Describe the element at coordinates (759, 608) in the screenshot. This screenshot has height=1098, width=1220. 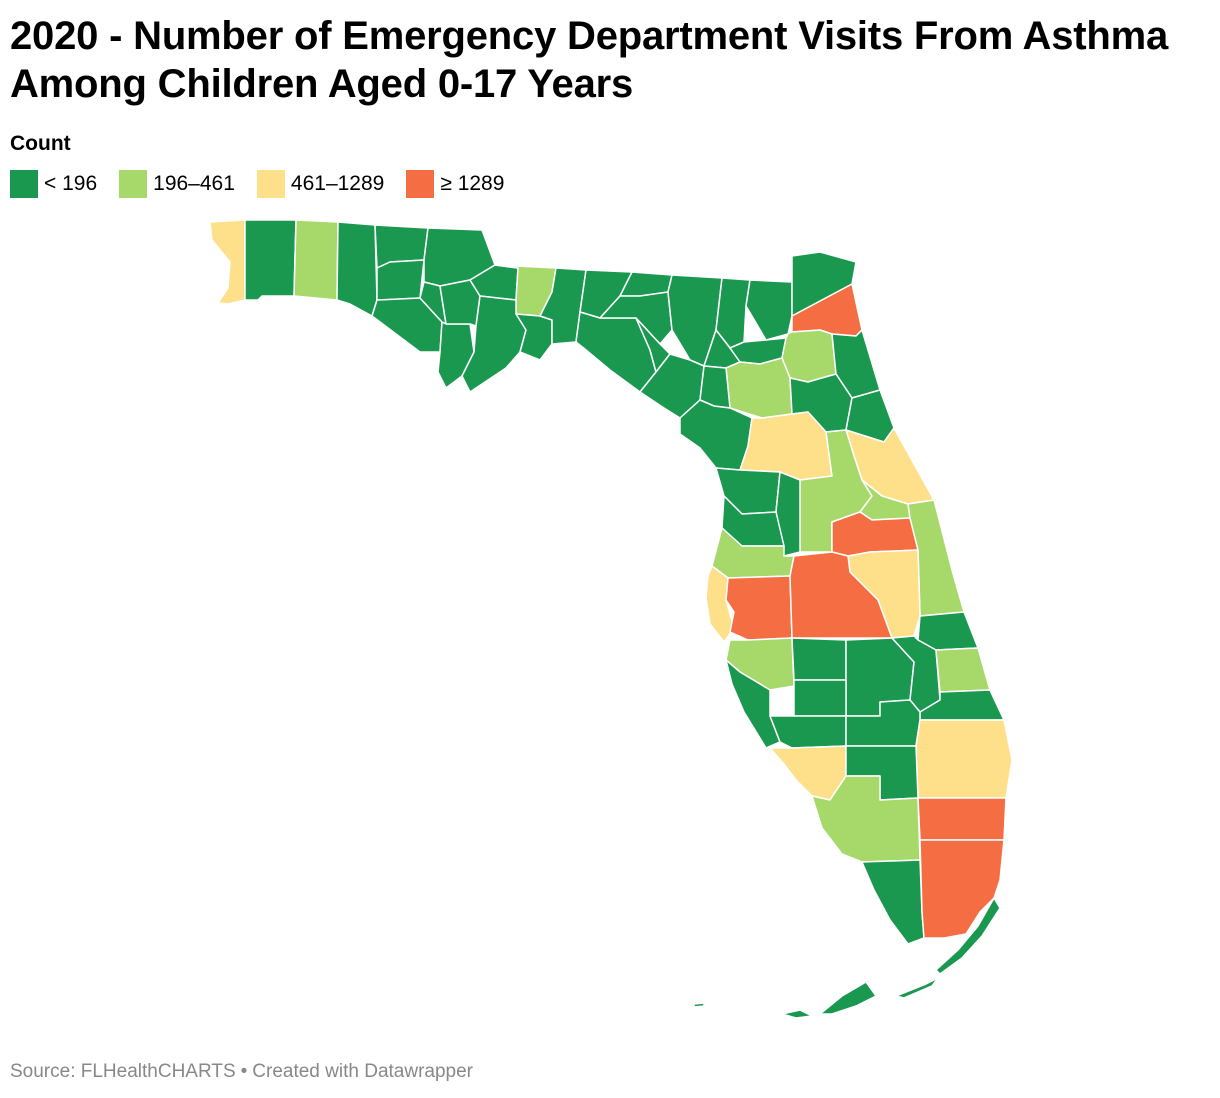
I see `county-hillsborough` at that location.